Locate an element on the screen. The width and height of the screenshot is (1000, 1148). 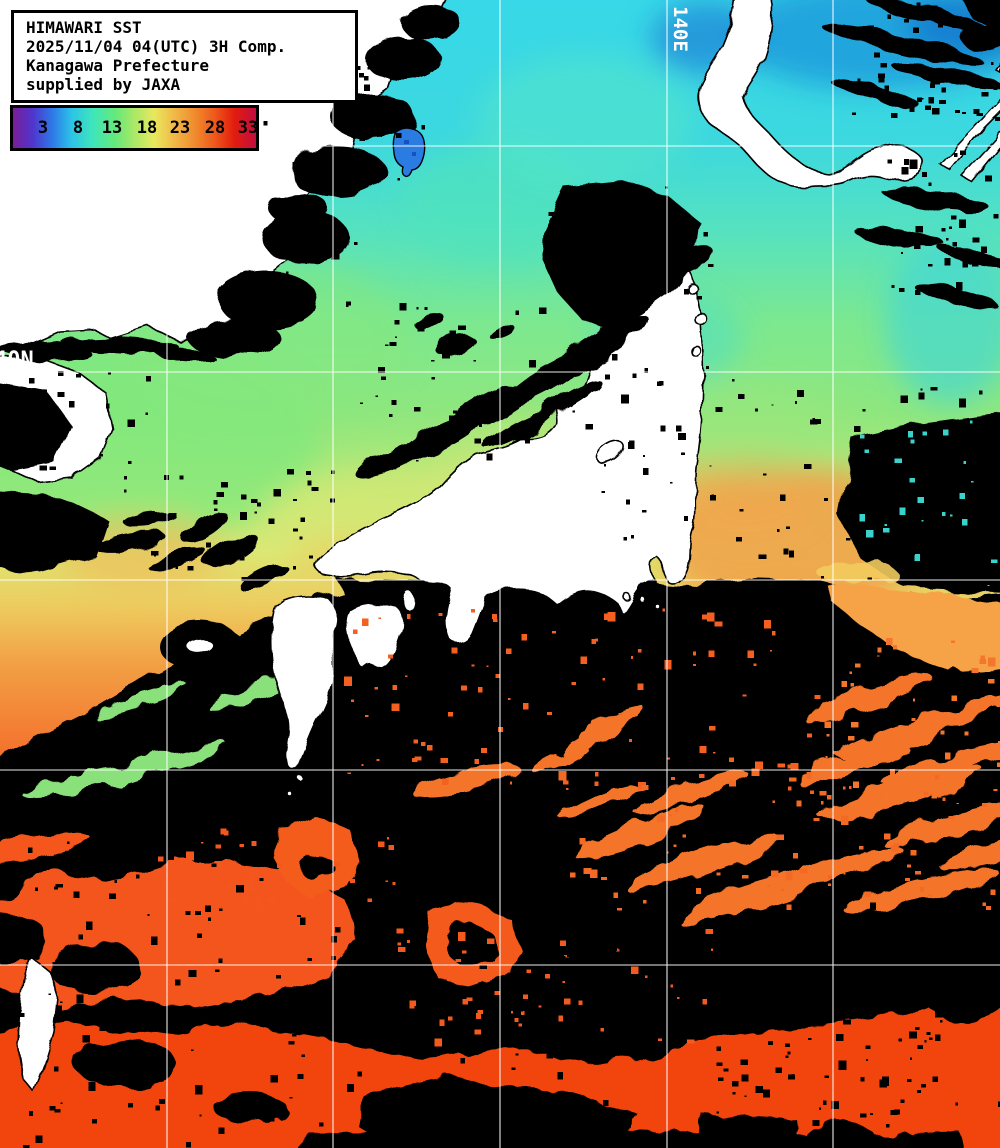
lon-grid-label: 140E is located at coordinates (680, 29).